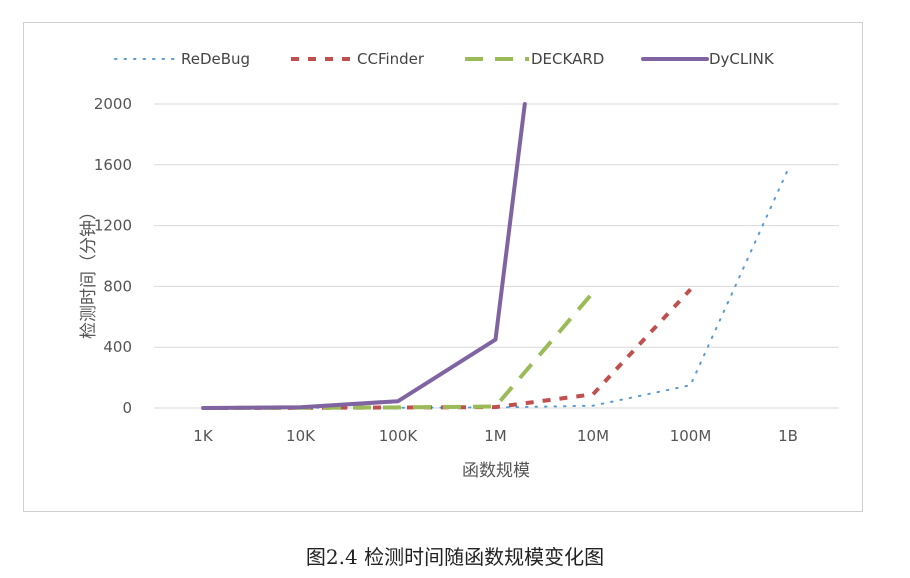  What do you see at coordinates (127, 408) in the screenshot?
I see `y-tick-label-0: 0` at bounding box center [127, 408].